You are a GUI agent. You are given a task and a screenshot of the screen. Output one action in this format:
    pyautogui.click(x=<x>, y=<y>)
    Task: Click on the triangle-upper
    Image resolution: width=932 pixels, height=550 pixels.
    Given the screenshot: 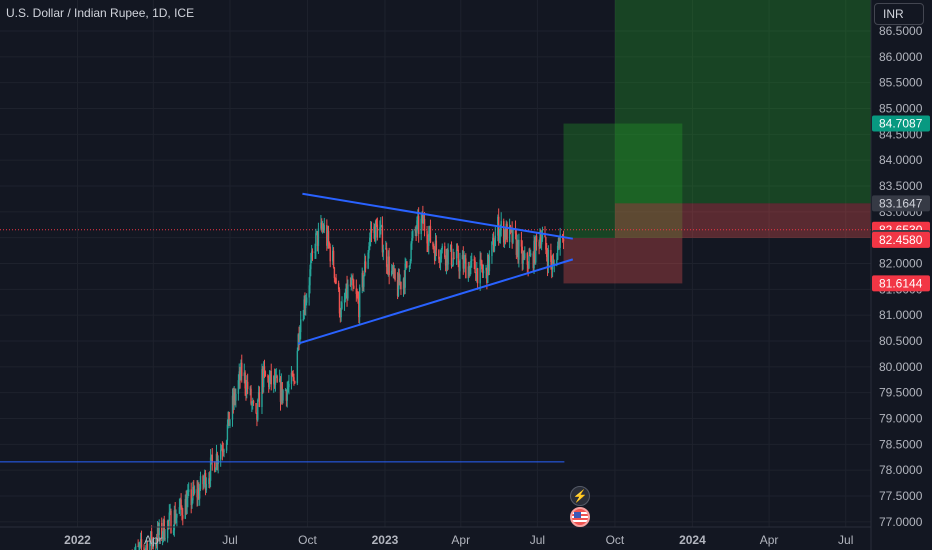 What is the action you would take?
    pyautogui.click(x=437, y=216)
    